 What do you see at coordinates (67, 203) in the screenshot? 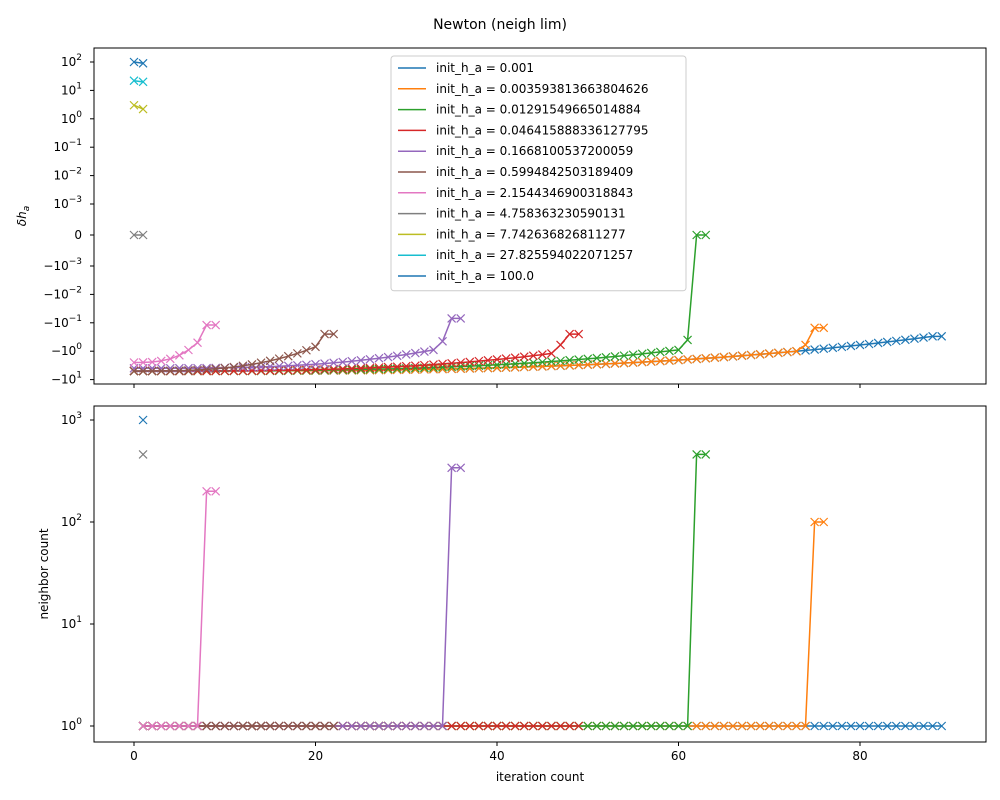
I see `y-tick-label: 10⁻³` at bounding box center [67, 203].